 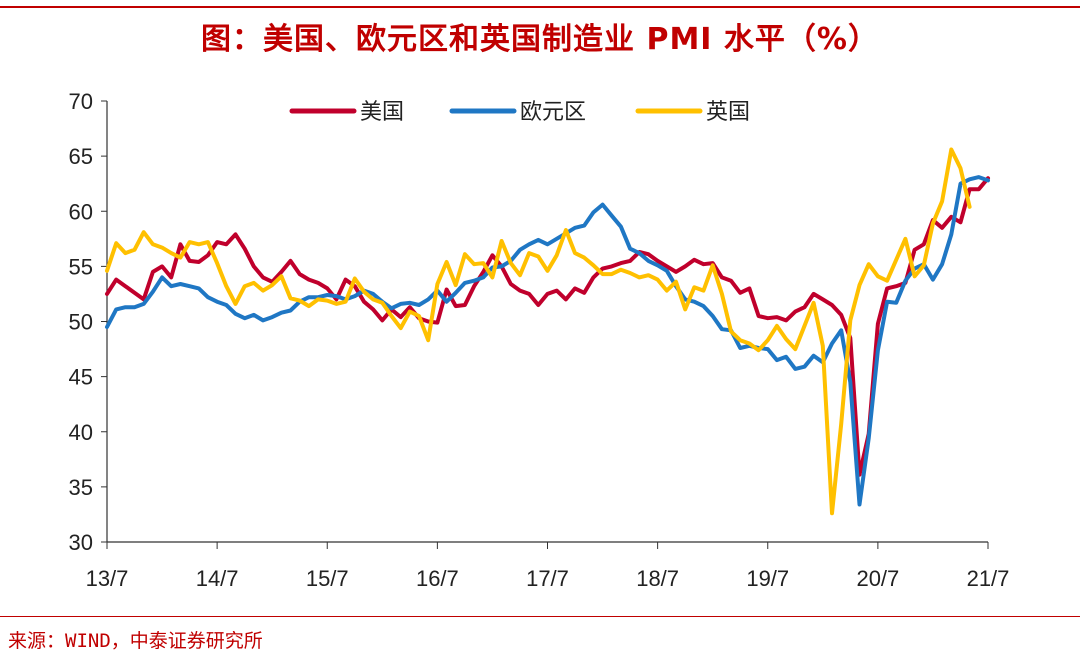 I want to click on chart-legend: 美国 欧元区 英国, so click(x=519, y=112).